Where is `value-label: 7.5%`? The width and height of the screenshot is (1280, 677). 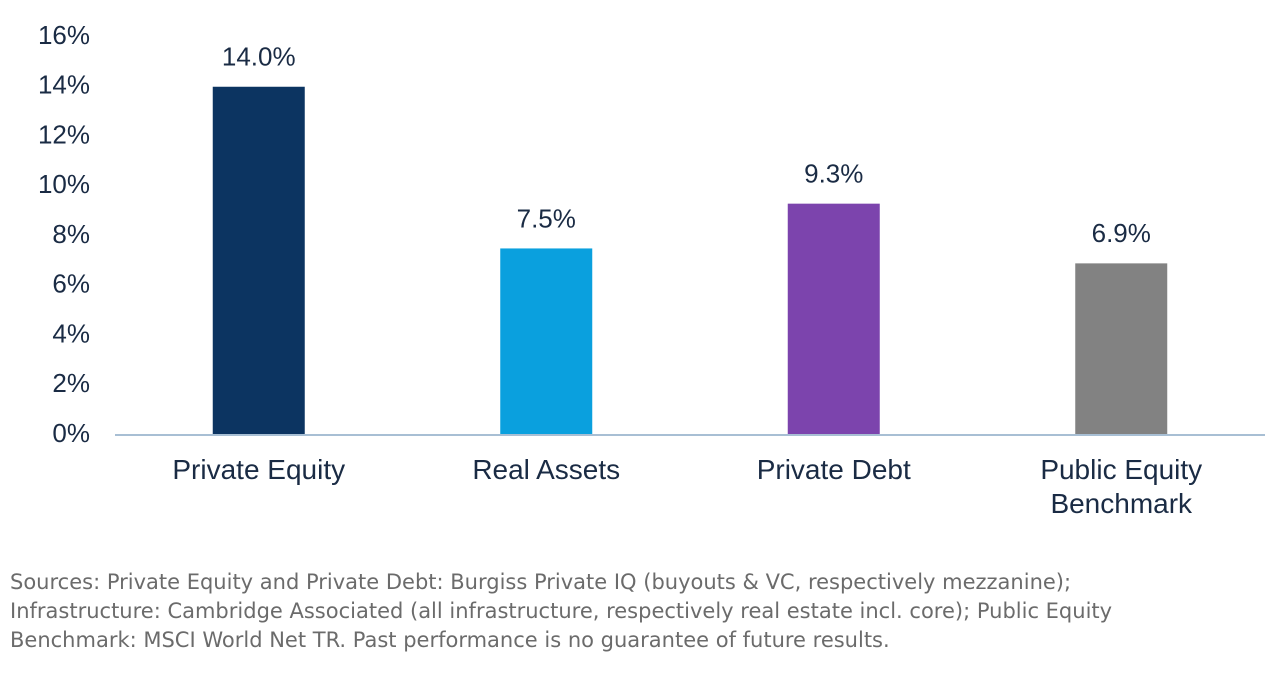 value-label: 7.5% is located at coordinates (546, 218).